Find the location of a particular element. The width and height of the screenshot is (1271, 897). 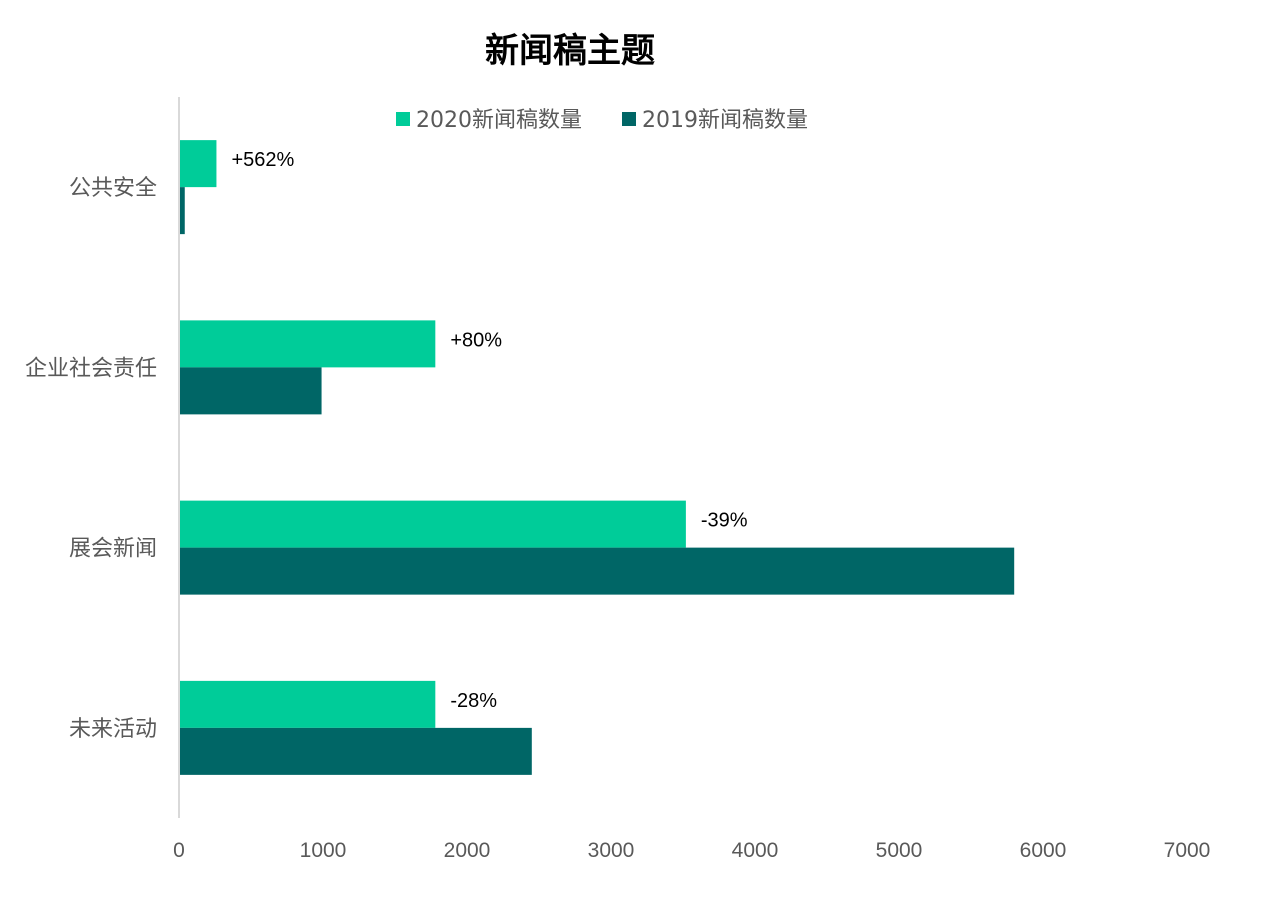

x-tick-label: 6000 is located at coordinates (1043, 850).